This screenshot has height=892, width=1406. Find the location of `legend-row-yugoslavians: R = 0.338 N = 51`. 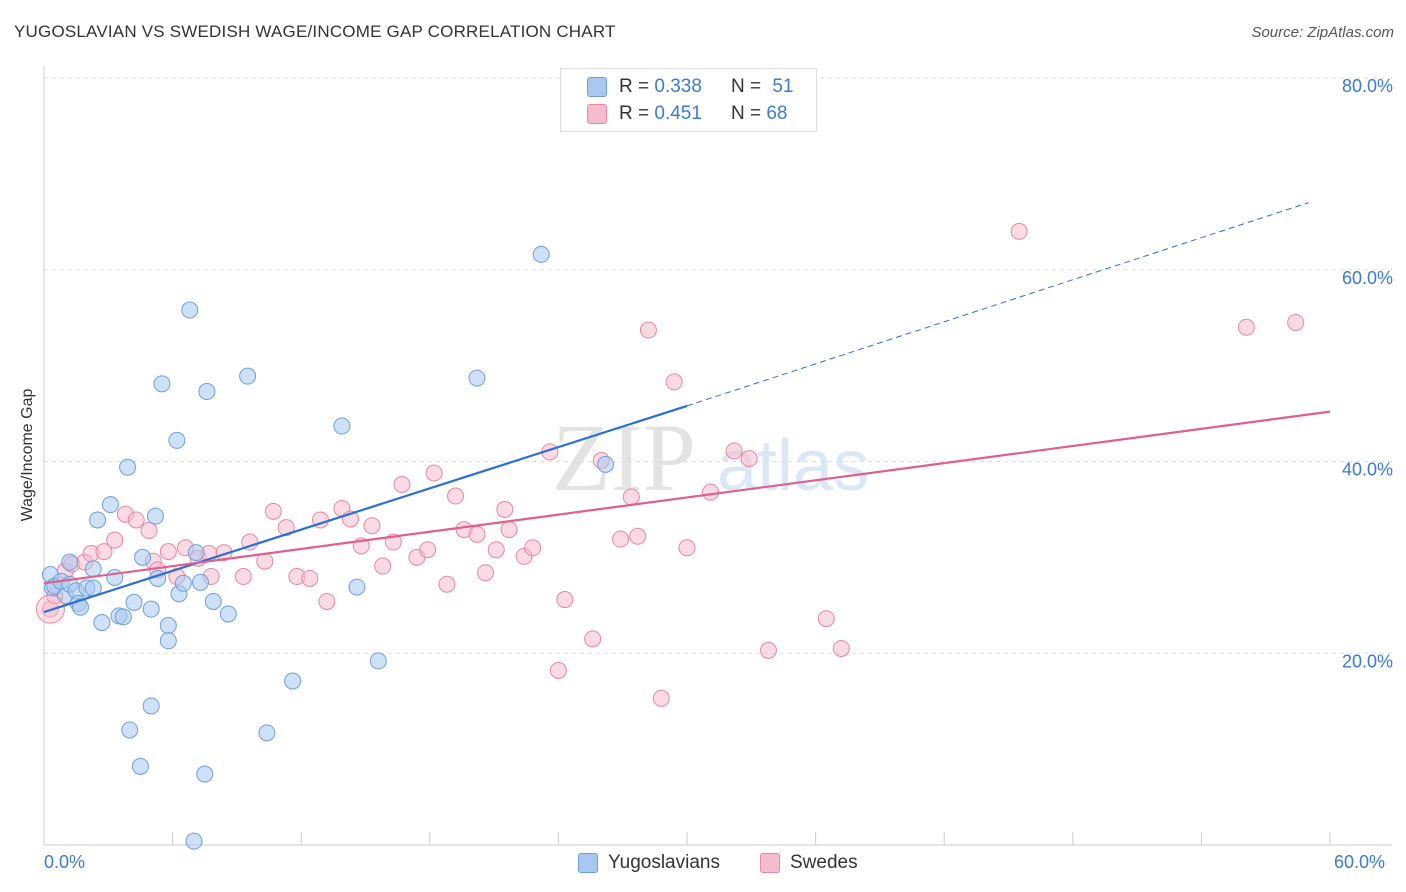

legend-row-yugoslavians: R = 0.338 N = 51 is located at coordinates (690, 87).